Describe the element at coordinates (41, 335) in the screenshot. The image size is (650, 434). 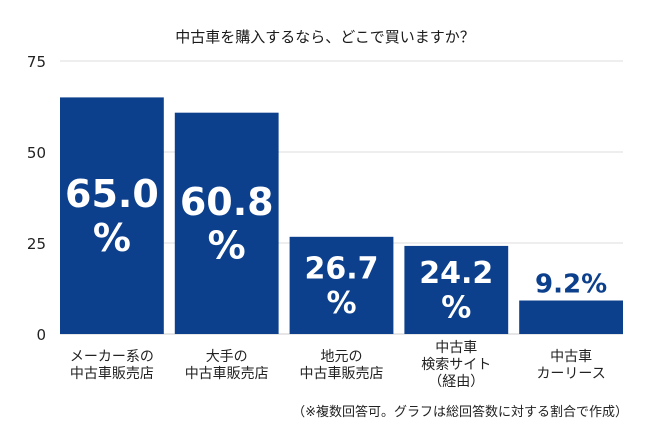
I see `y-tick-label: 0` at that location.